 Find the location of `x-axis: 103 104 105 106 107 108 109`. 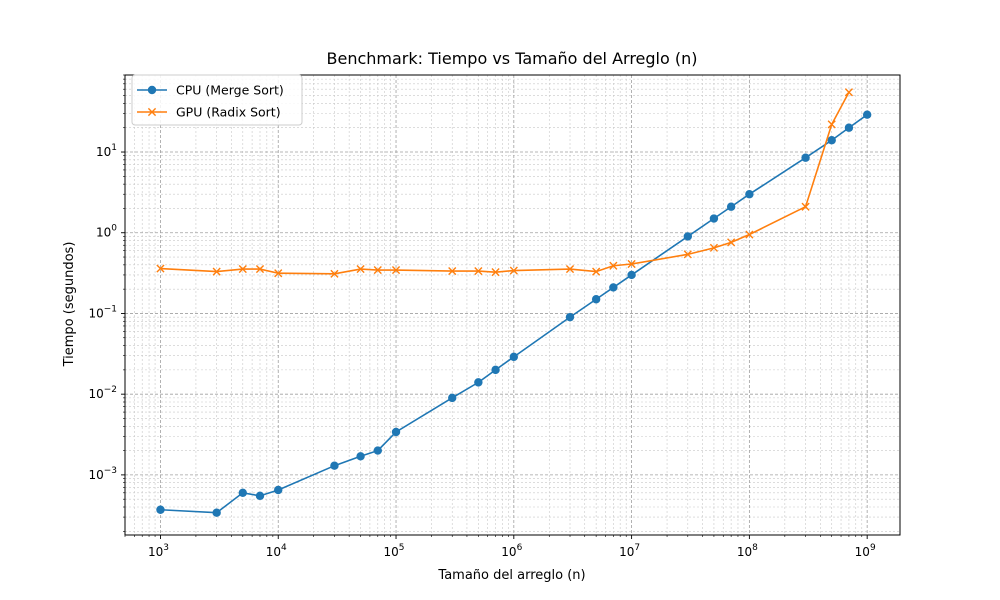

x-axis: 103 104 105 106 107 108 109 is located at coordinates (500, 547).